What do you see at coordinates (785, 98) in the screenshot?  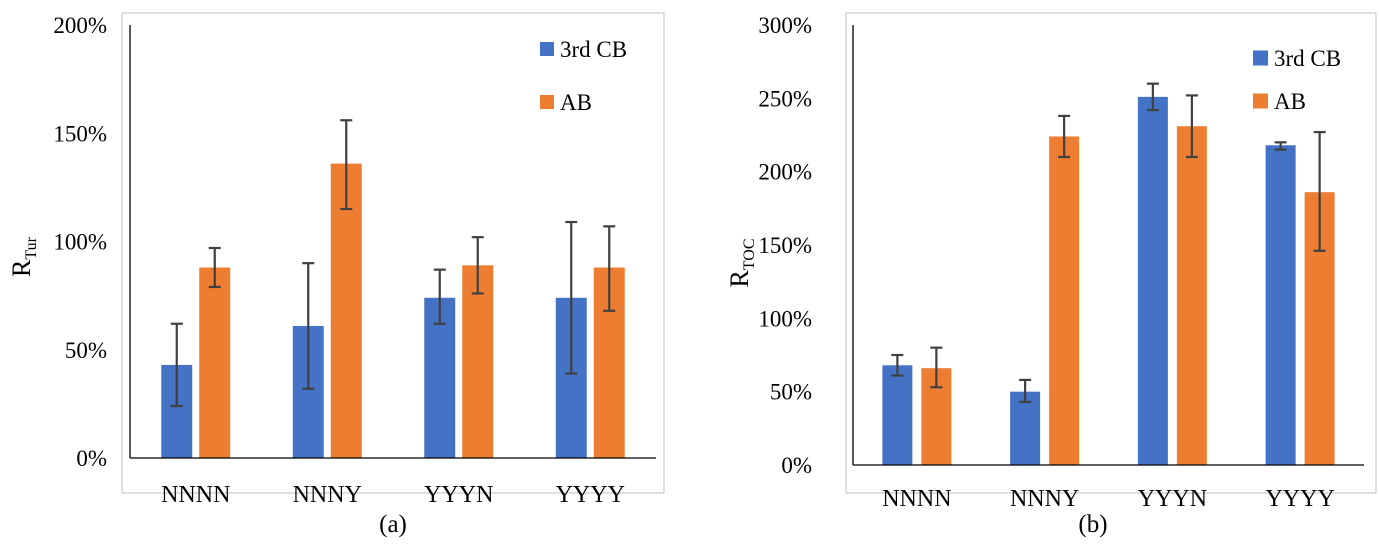 I see `y-tick-label: 250%` at bounding box center [785, 98].